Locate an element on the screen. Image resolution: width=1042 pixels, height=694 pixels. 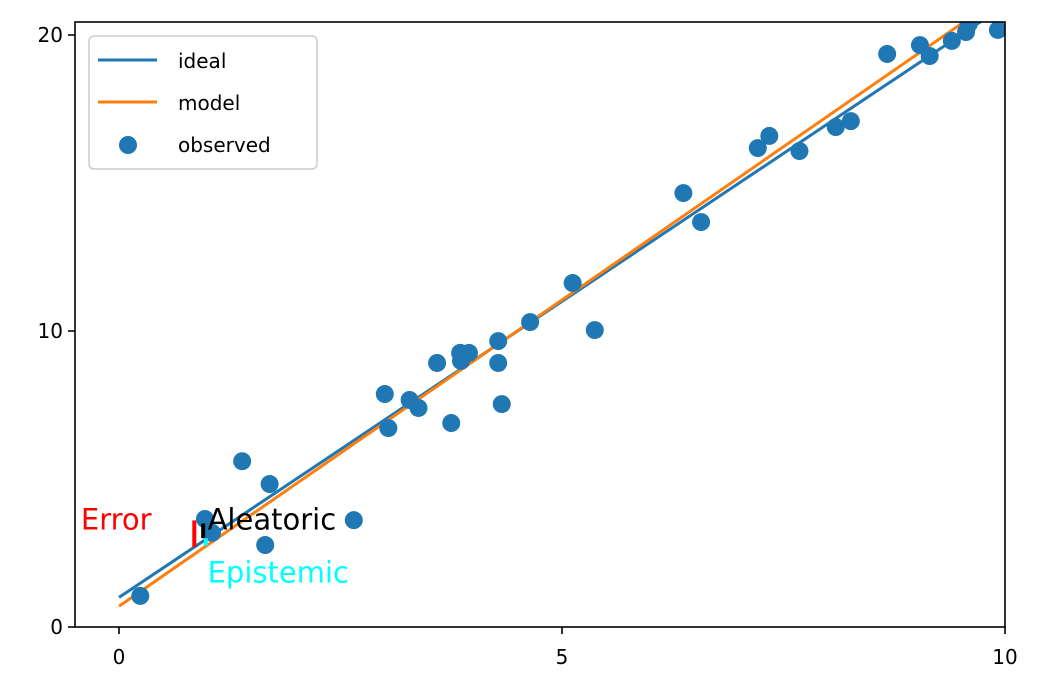
y-tick-label: 20 is located at coordinates (50, 35).